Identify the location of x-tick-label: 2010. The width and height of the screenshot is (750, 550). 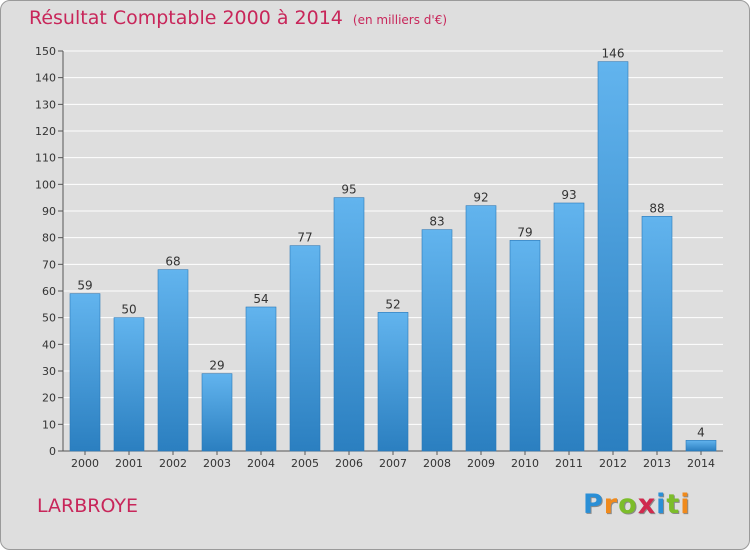
(525, 463).